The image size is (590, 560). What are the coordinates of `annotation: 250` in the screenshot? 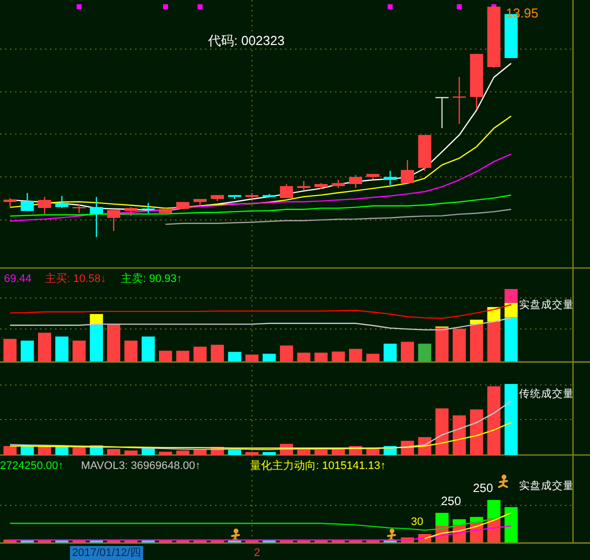 It's located at (451, 501).